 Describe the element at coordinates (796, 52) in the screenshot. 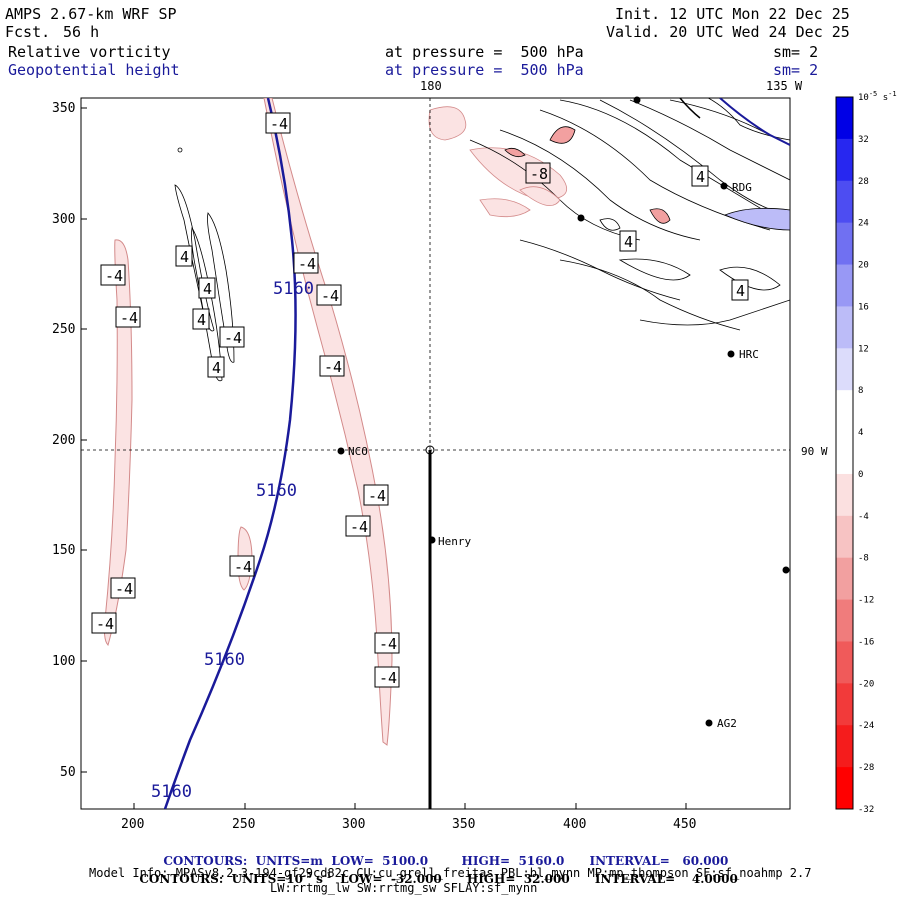

I see `field-1-smoothing: sm= 2` at that location.